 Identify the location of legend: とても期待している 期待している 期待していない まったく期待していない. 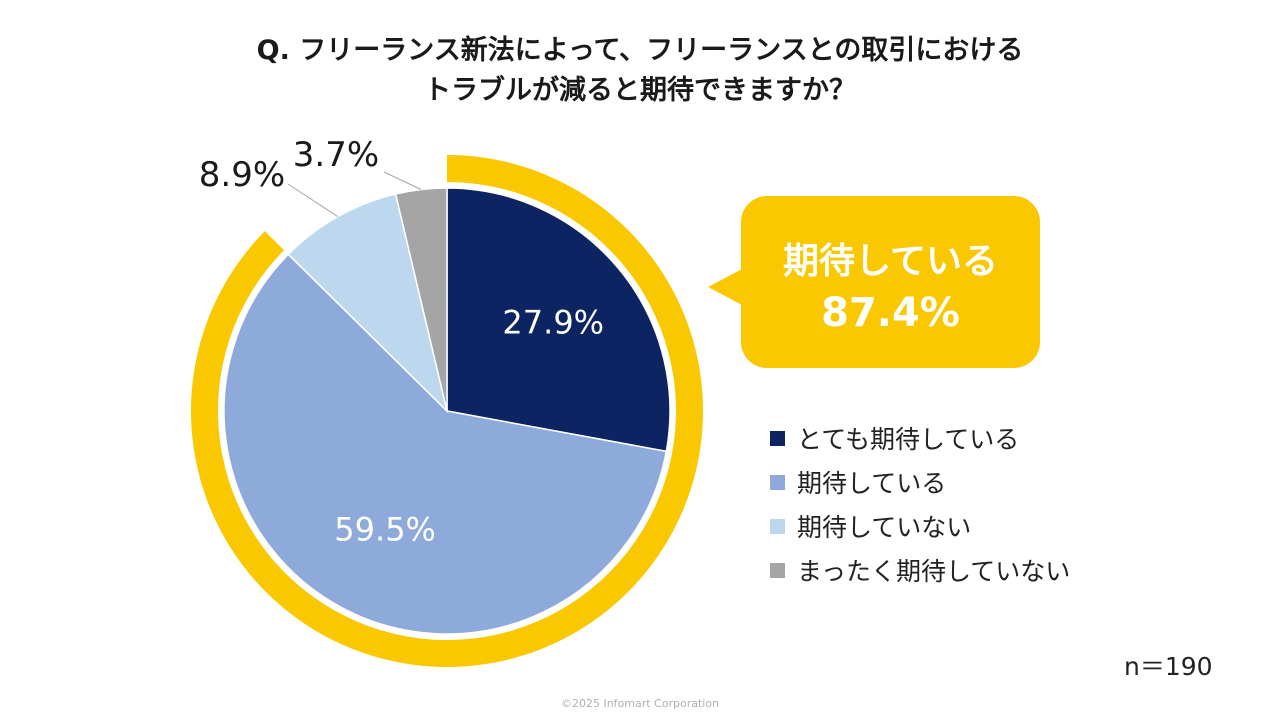
(920, 504).